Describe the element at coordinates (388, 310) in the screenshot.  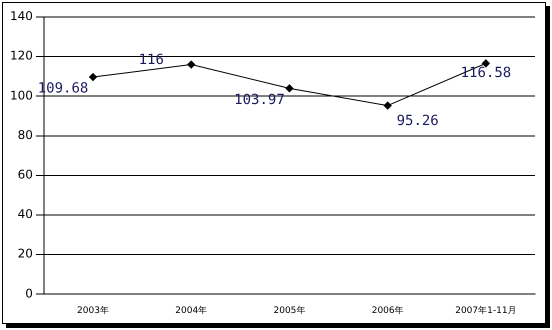
I see `x-tick-label: 2006年` at that location.